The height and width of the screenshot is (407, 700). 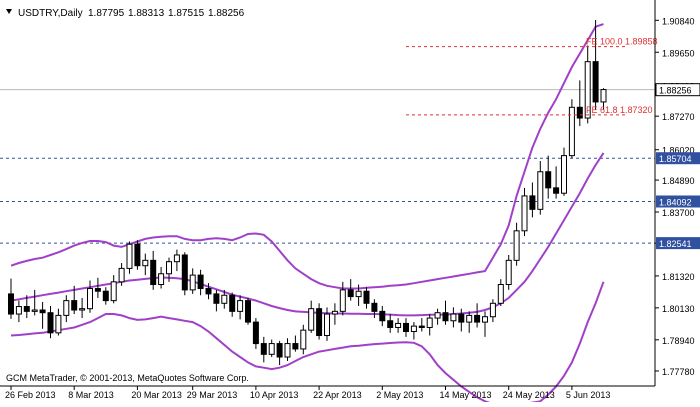 I want to click on fibonacci-layer: FE 100.0 1.89858 FE 61.8 1.87320, so click(x=532, y=76).